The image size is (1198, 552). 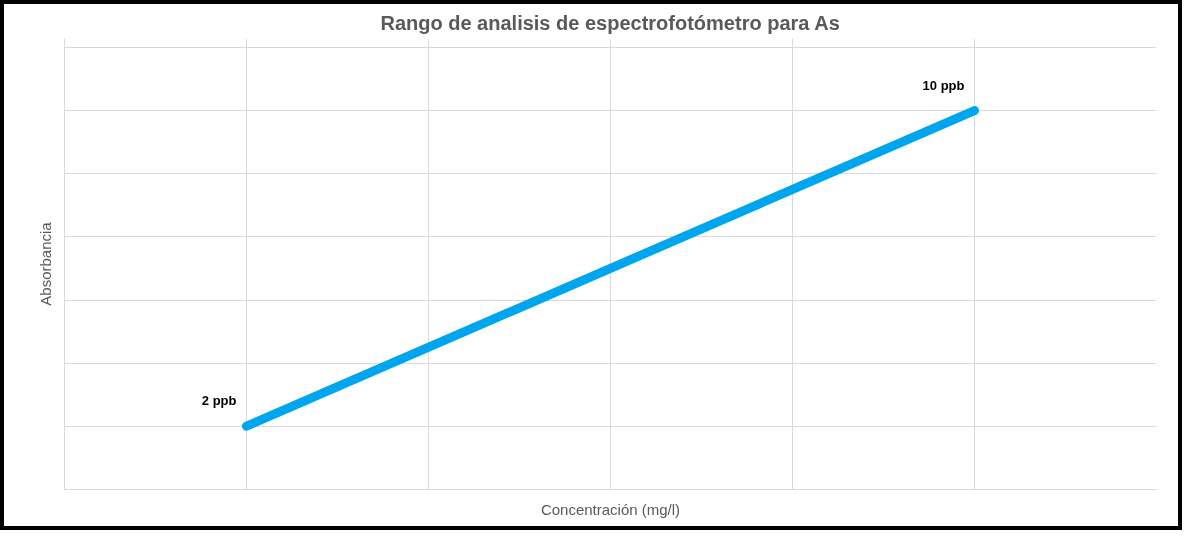 What do you see at coordinates (943, 85) in the screenshot?
I see `text: 10 ppb` at bounding box center [943, 85].